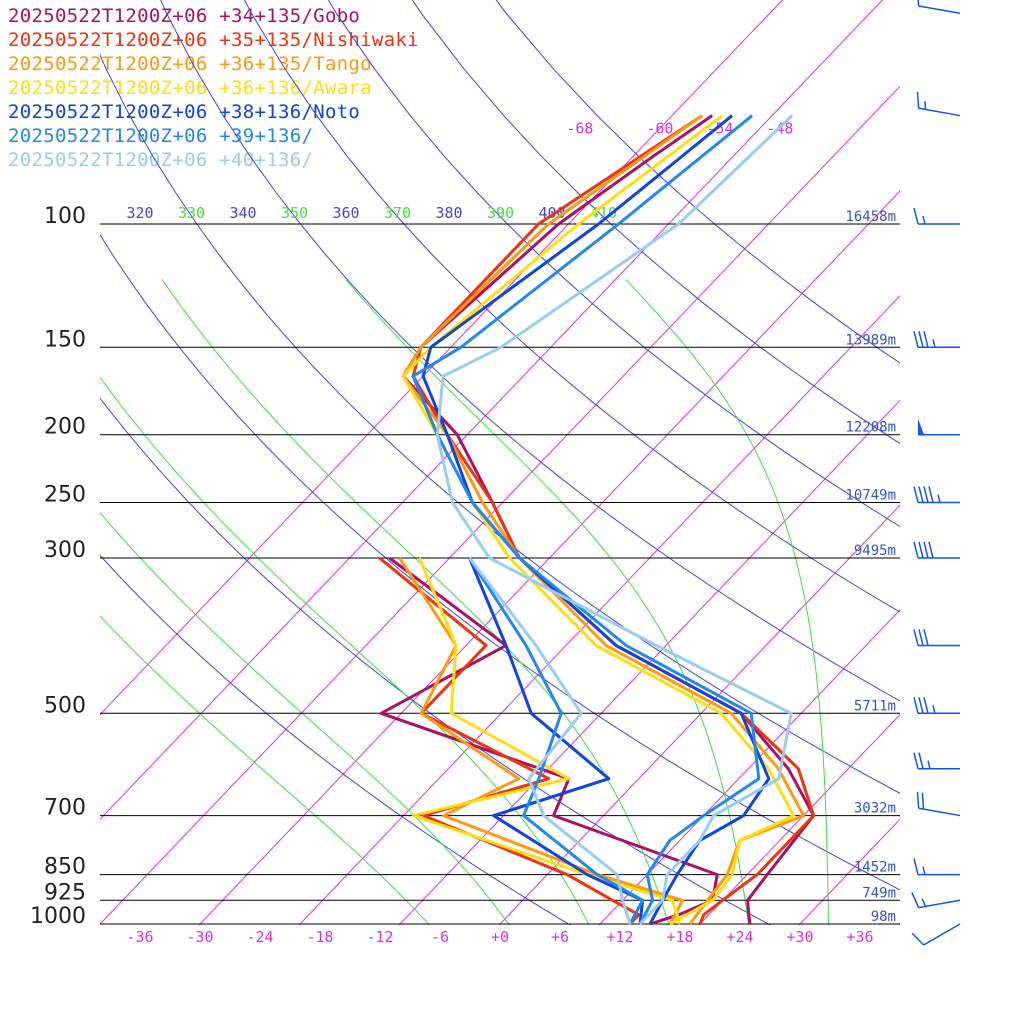 This screenshot has height=1024, width=1024. Describe the element at coordinates (65, 892) in the screenshot. I see `pressure-label: 925` at that location.